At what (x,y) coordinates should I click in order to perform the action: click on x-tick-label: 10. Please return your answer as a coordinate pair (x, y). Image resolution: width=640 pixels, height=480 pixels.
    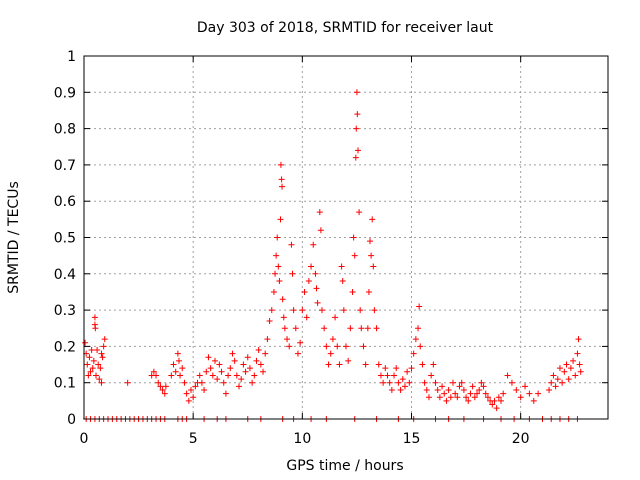
    Looking at the image, I should click on (302, 439).